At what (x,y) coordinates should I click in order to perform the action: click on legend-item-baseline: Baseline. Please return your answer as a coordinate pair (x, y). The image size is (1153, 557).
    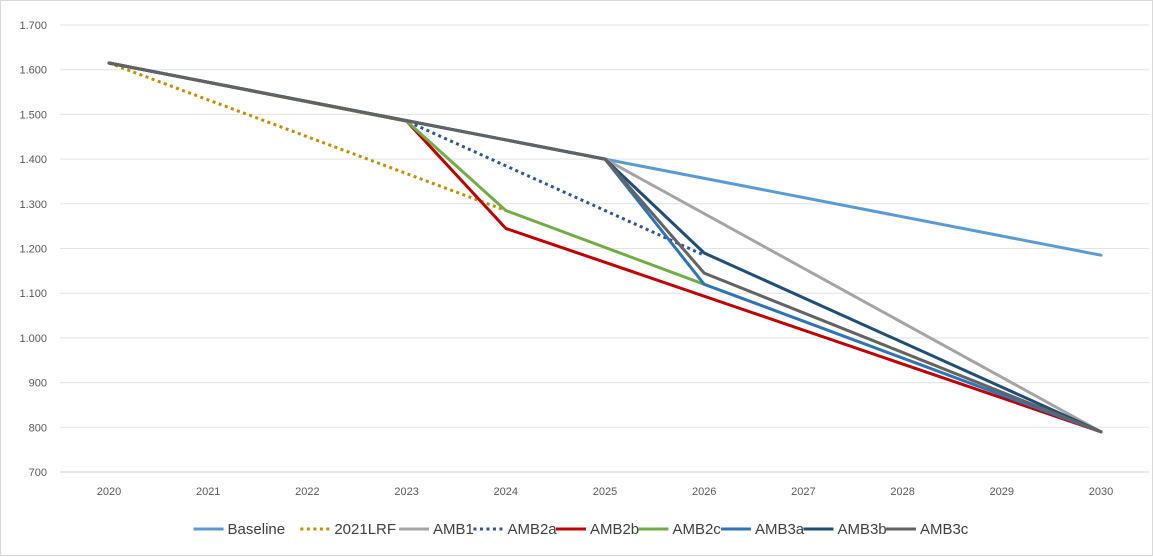
    Looking at the image, I should click on (239, 529).